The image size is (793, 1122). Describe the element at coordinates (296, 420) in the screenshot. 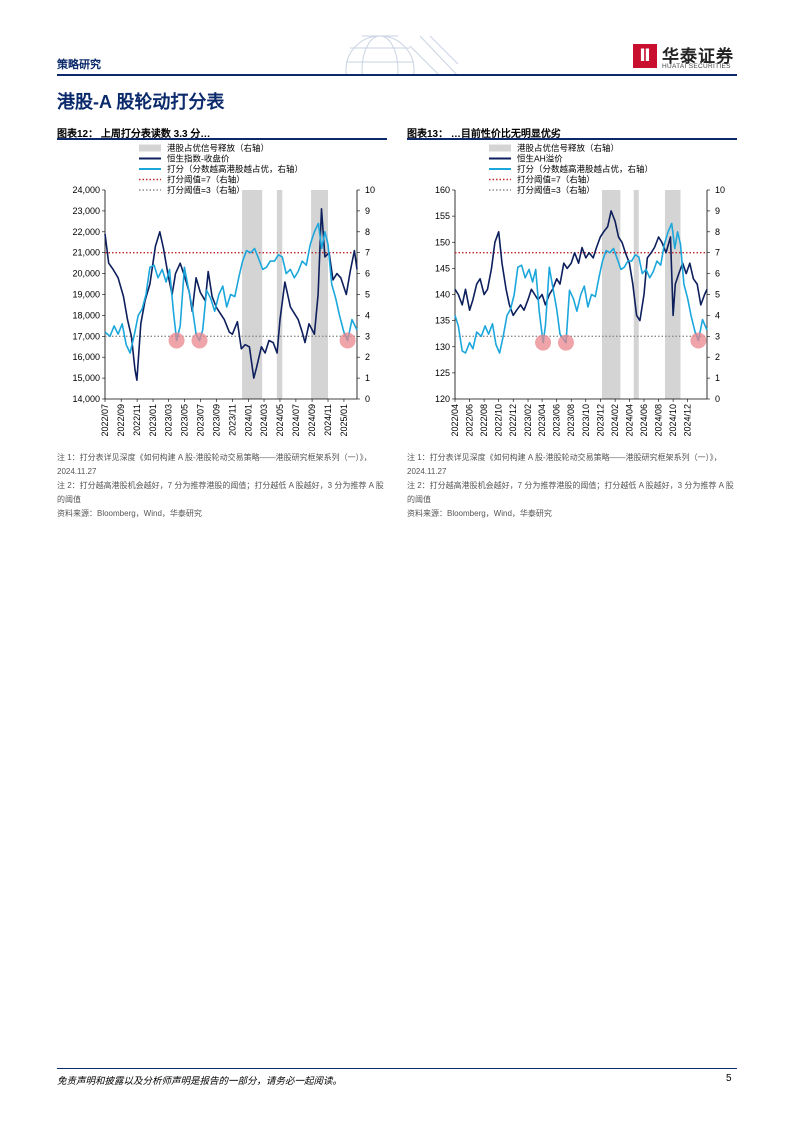

I see `x-tick-label: 2024/07` at that location.